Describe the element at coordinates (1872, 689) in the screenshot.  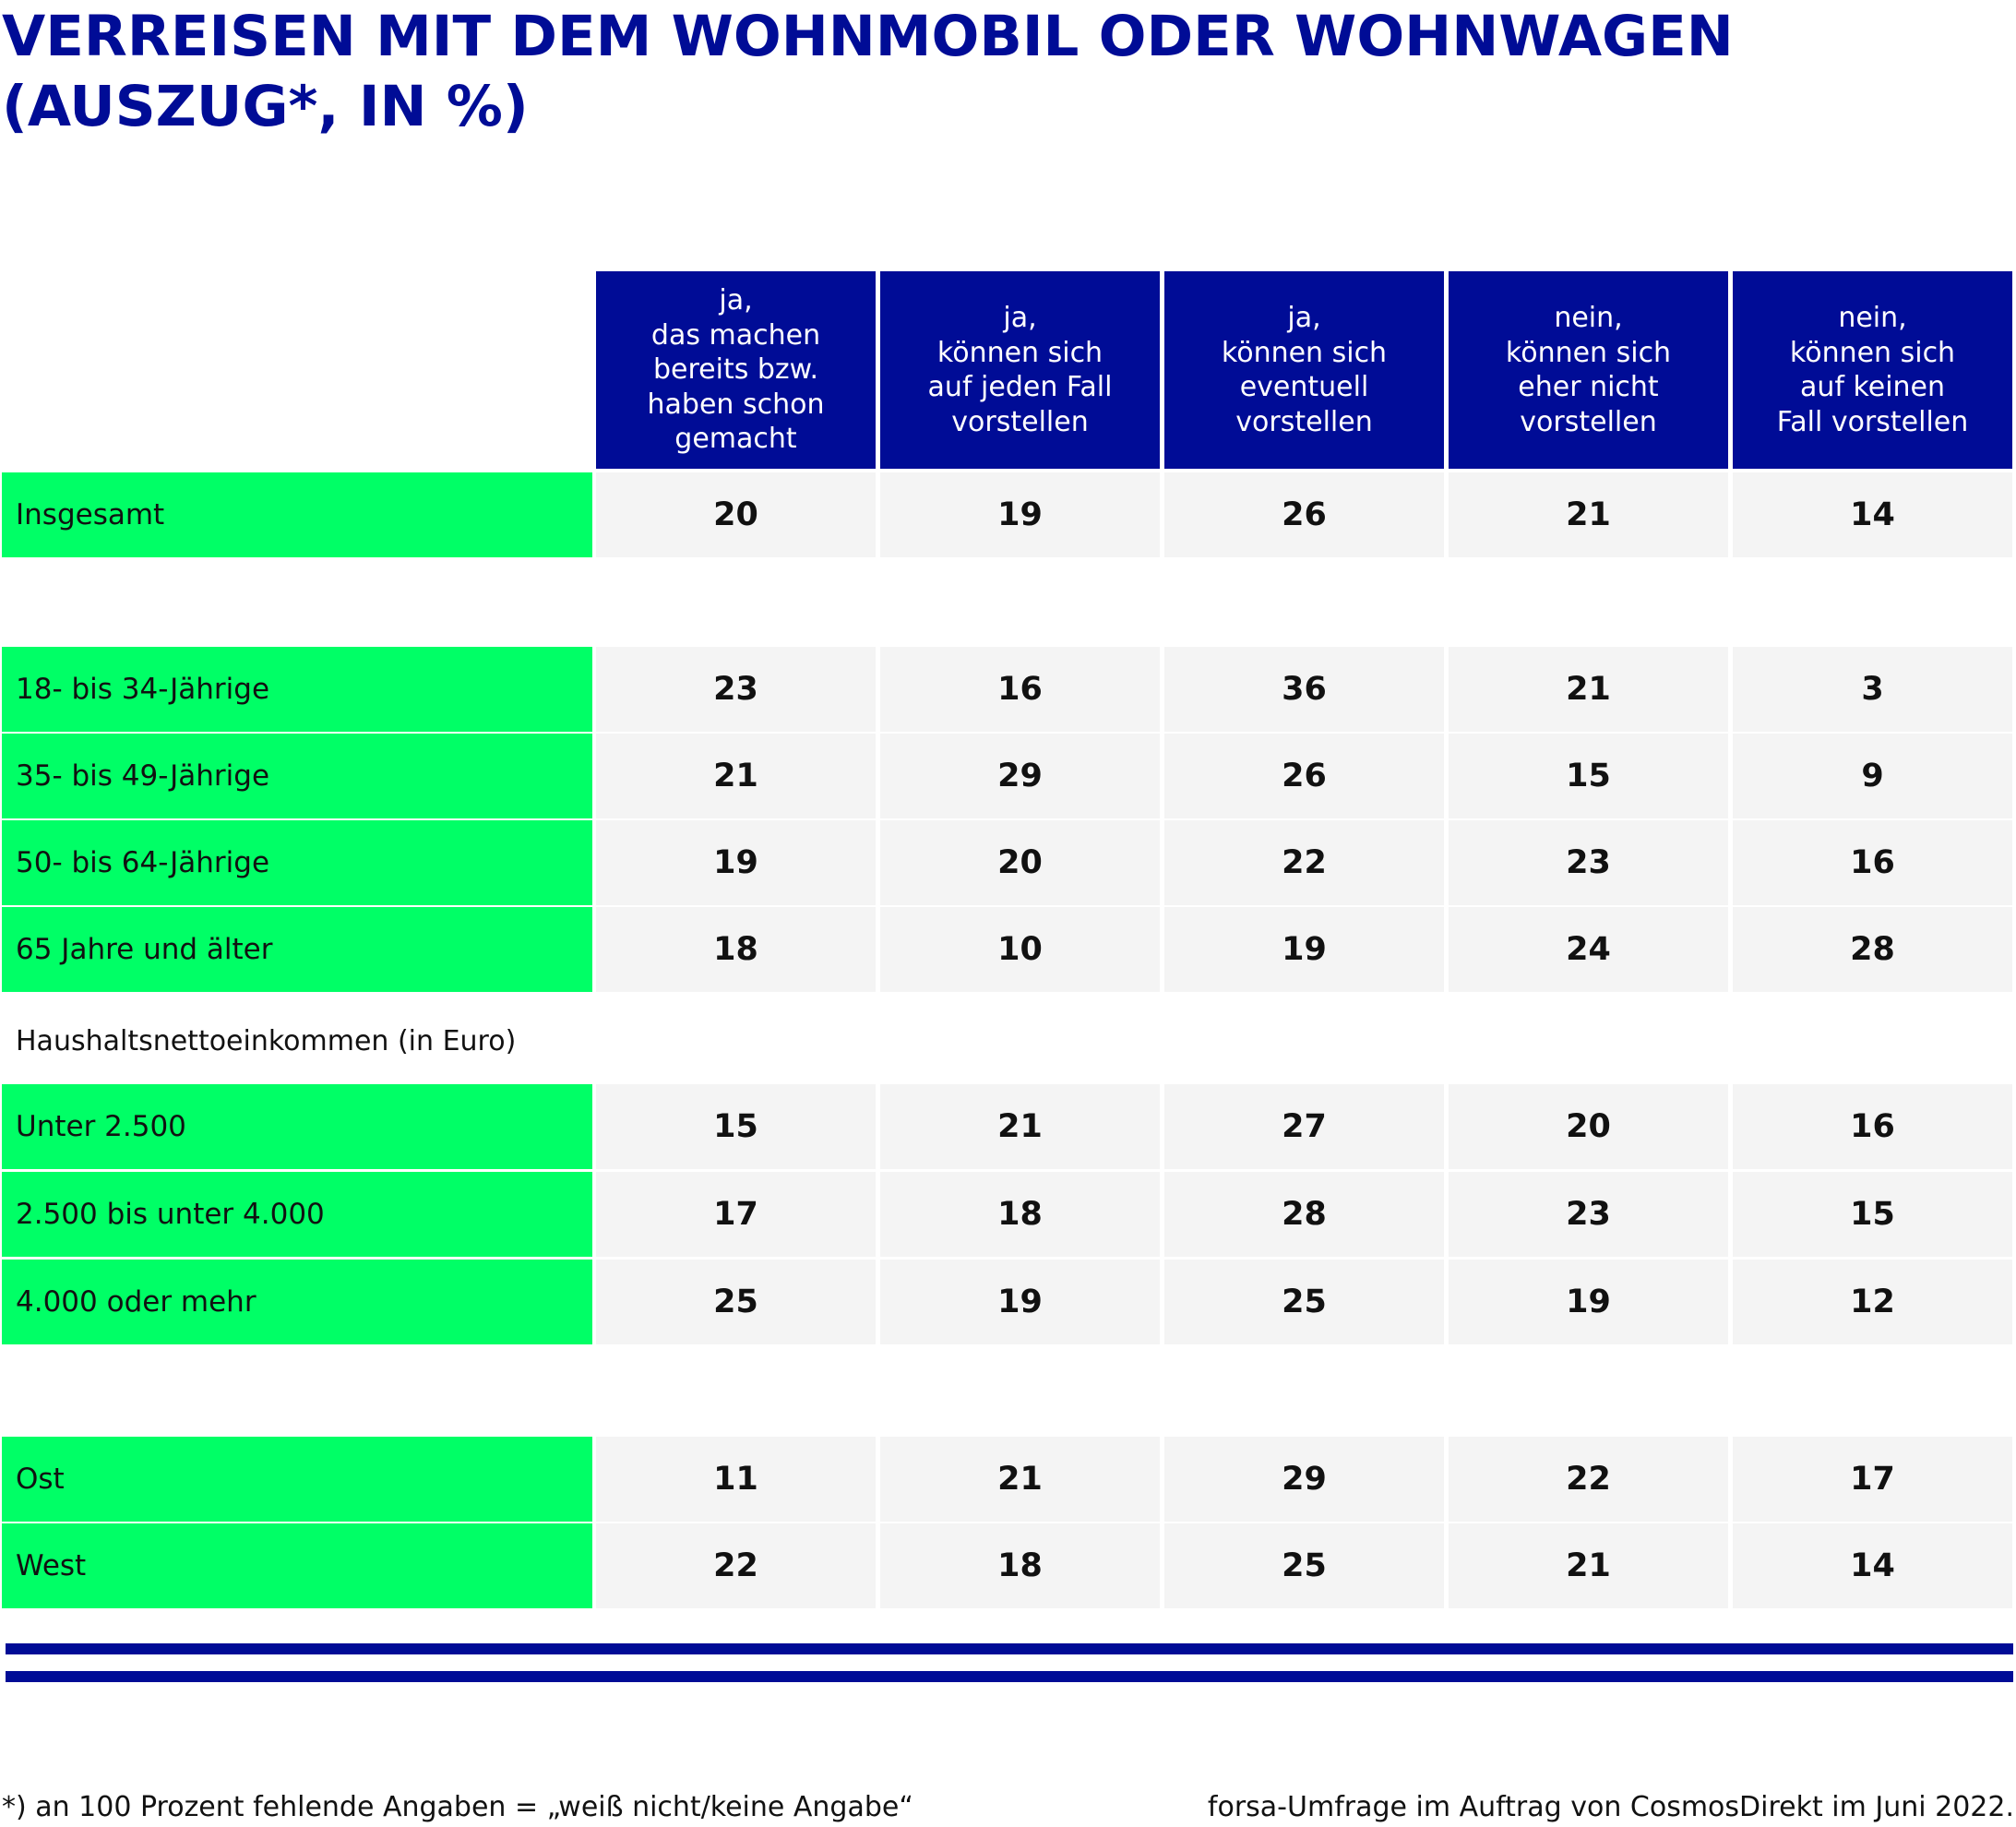
I see `data-cell: 3` at that location.